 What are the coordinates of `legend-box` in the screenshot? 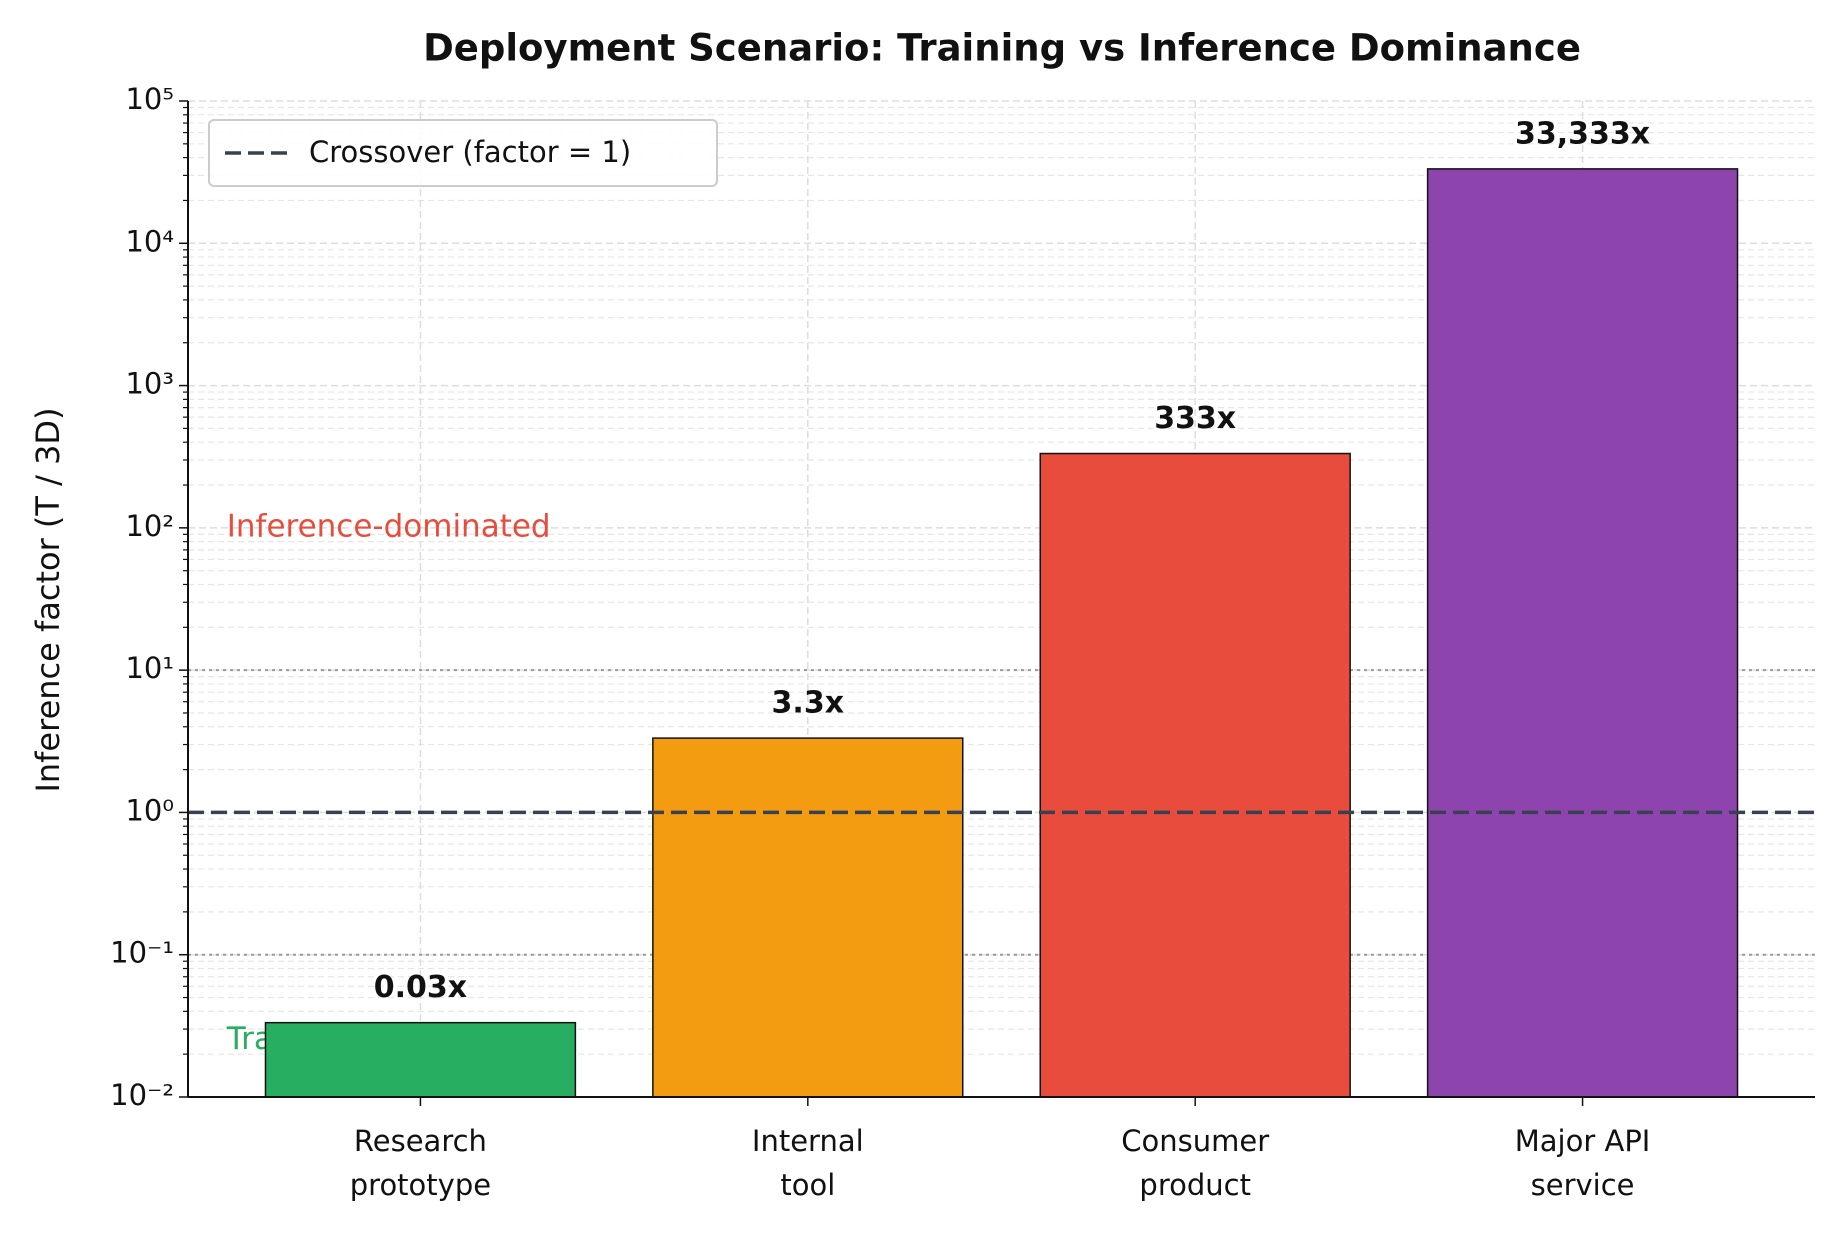 It's located at (463, 153).